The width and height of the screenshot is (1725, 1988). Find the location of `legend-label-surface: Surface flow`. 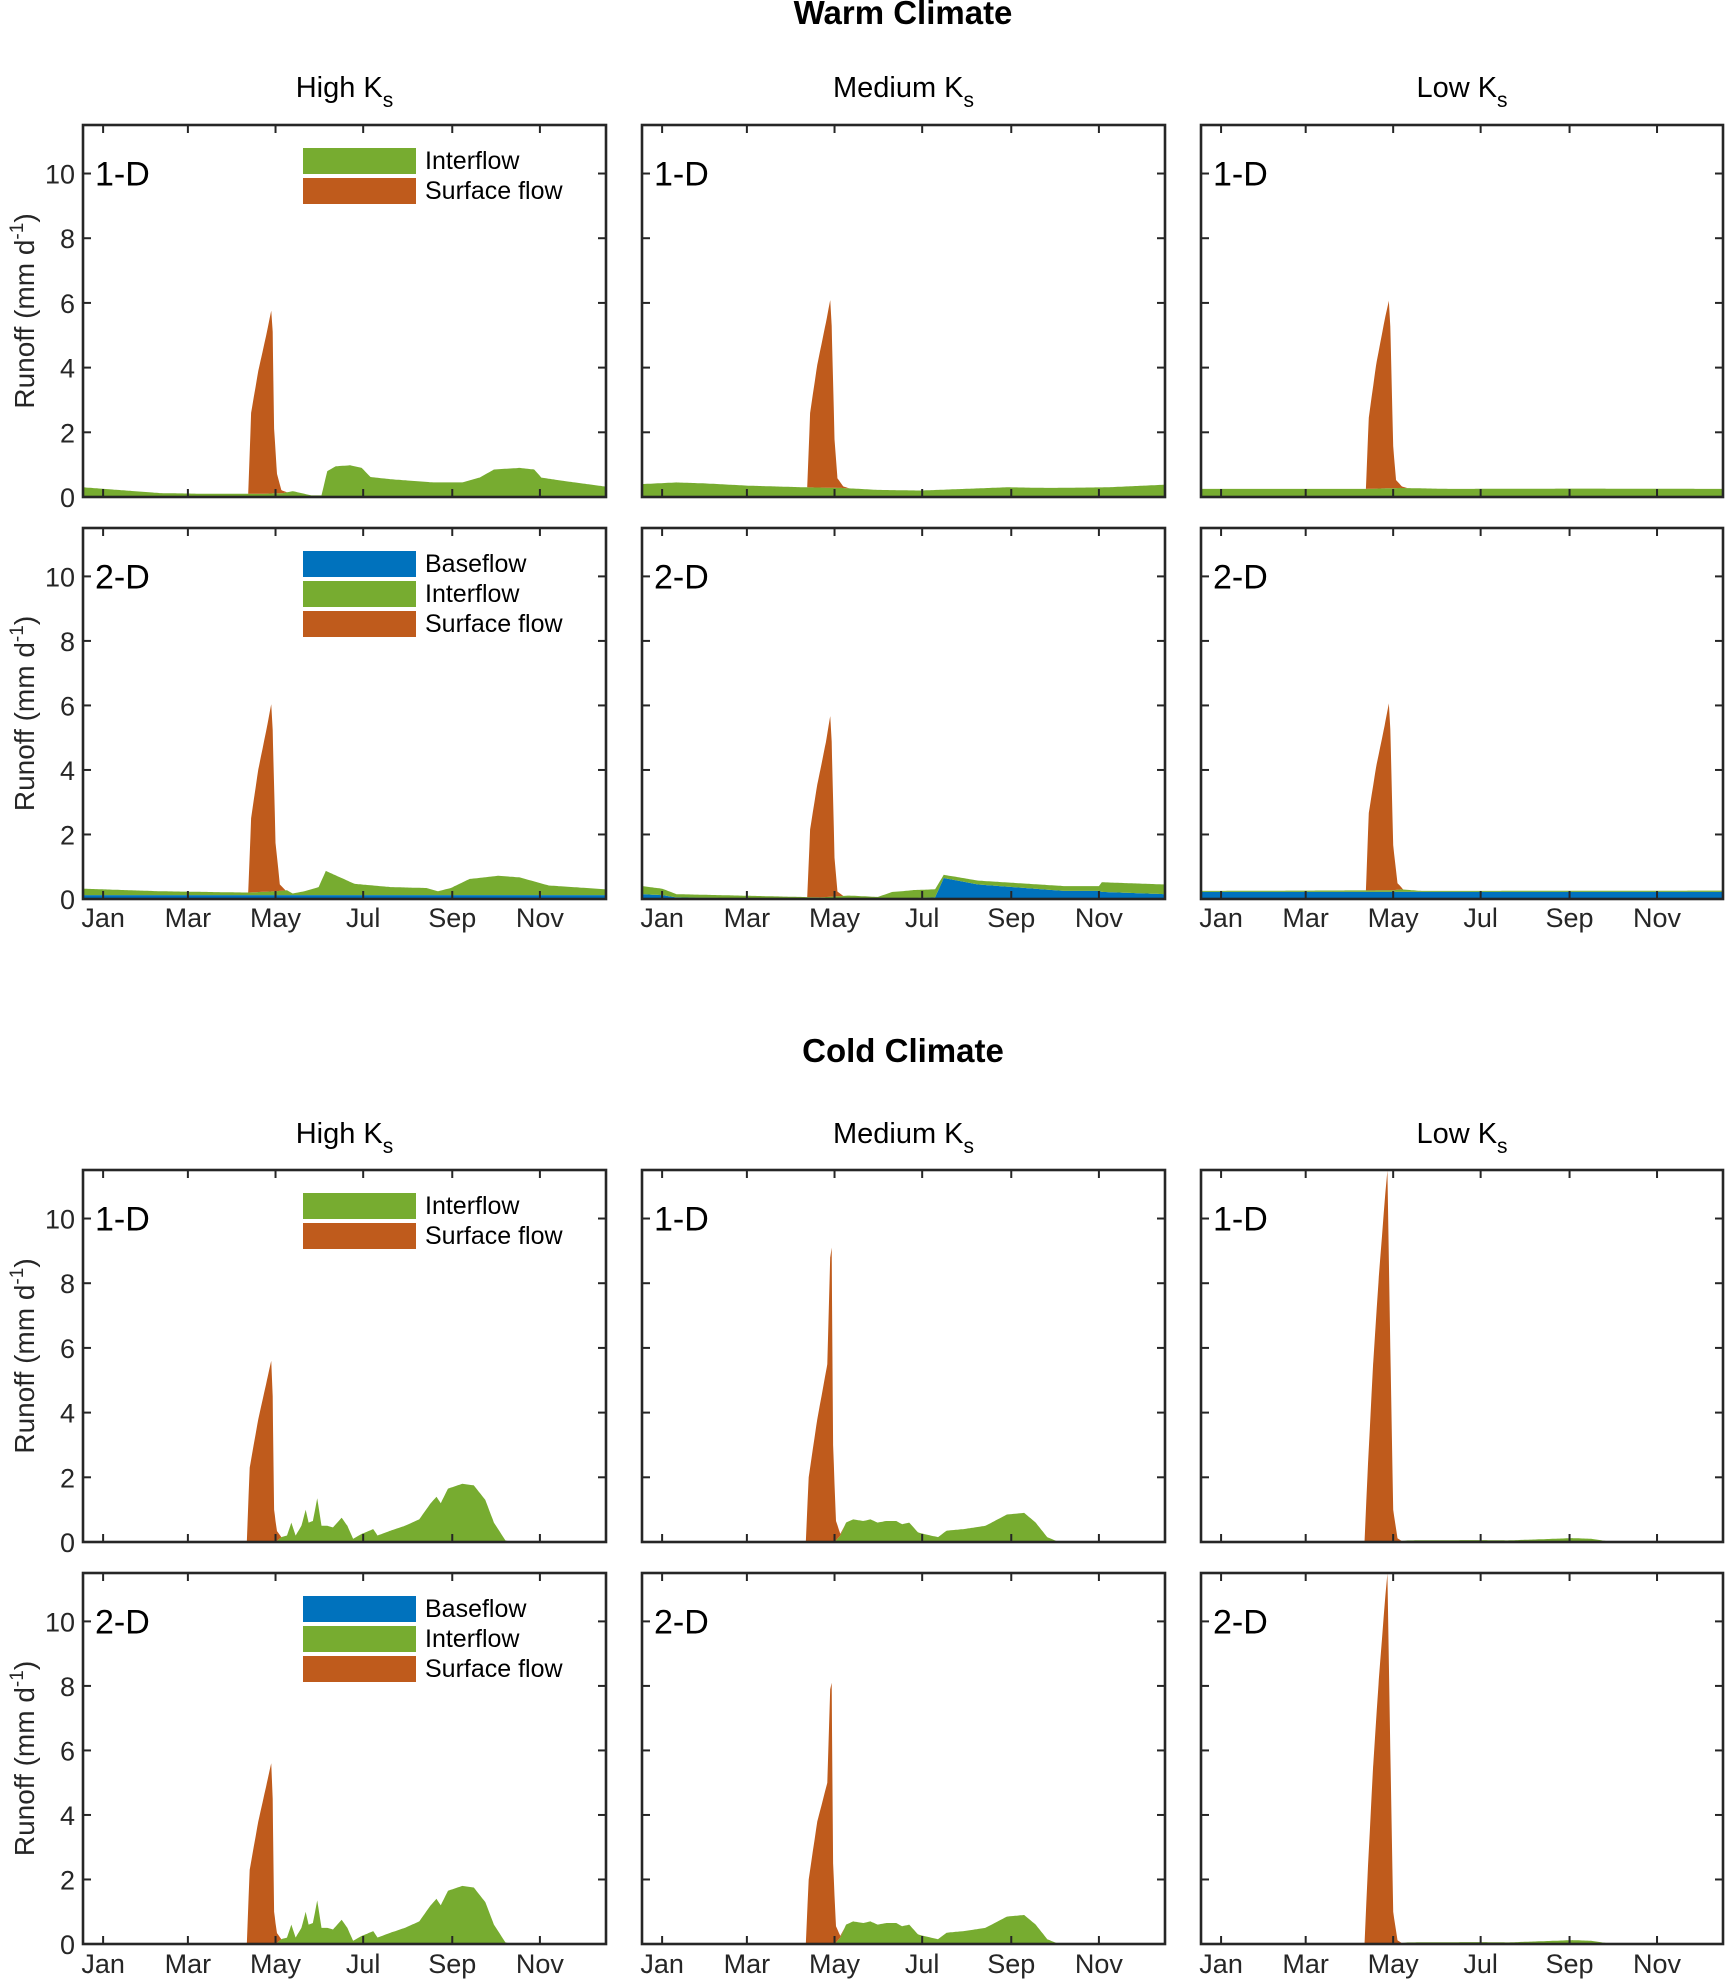

legend-label-surface: Surface flow is located at coordinates (494, 1669).